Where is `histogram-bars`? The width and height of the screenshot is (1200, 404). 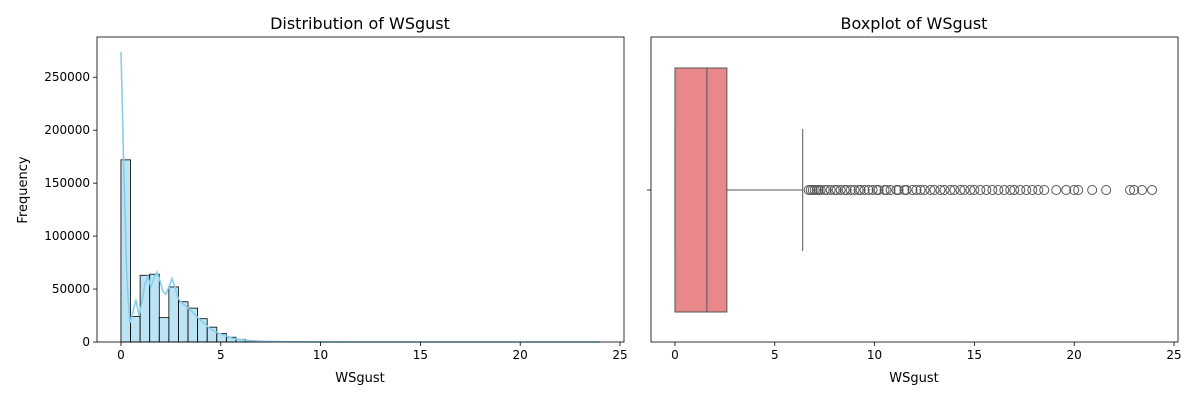 histogram-bars is located at coordinates (207, 251).